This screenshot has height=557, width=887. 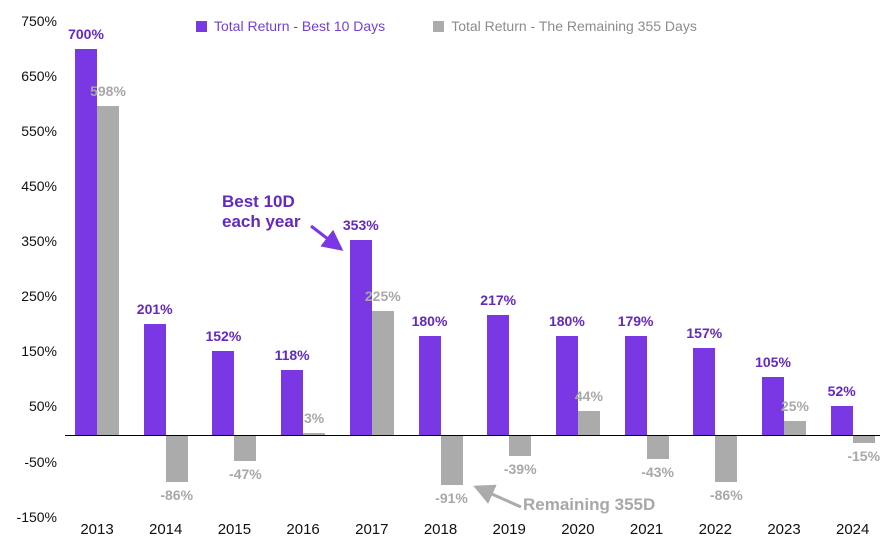 What do you see at coordinates (657, 447) in the screenshot?
I see `bar-remaining-355-days-2021` at bounding box center [657, 447].